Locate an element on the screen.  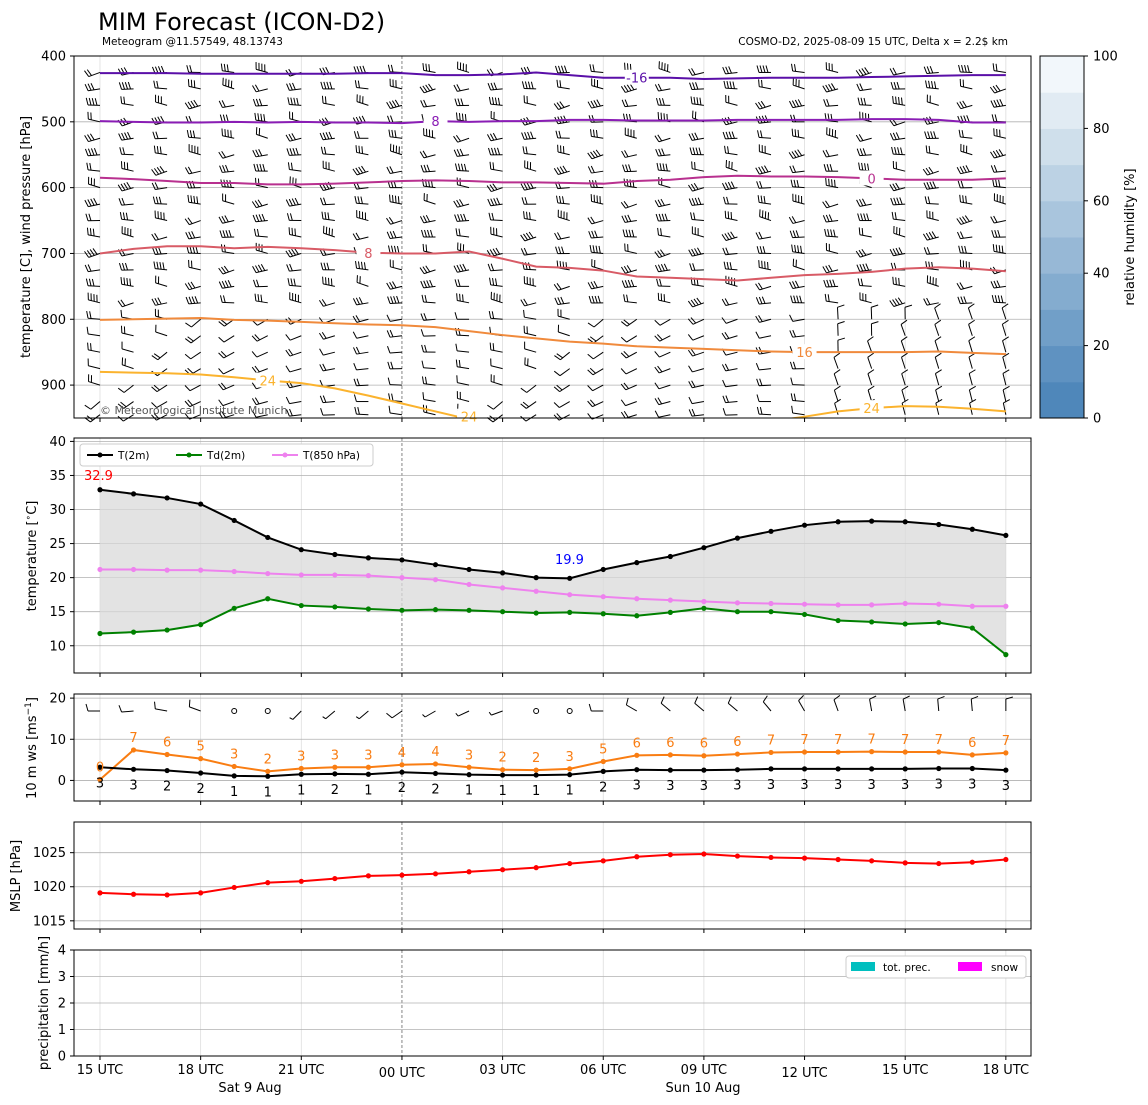
gust-label: 5 is located at coordinates (603, 749).